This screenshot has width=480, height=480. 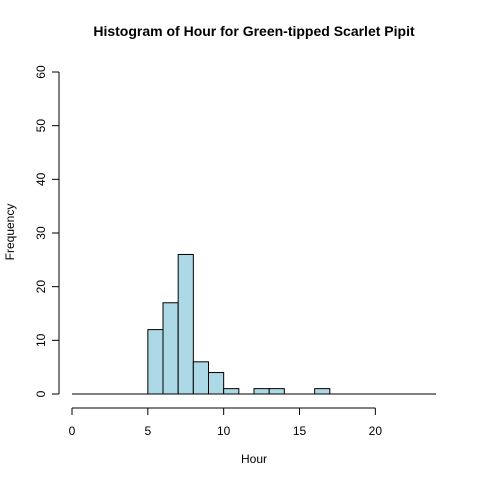 I want to click on y-tick-label: 20, so click(x=41, y=287).